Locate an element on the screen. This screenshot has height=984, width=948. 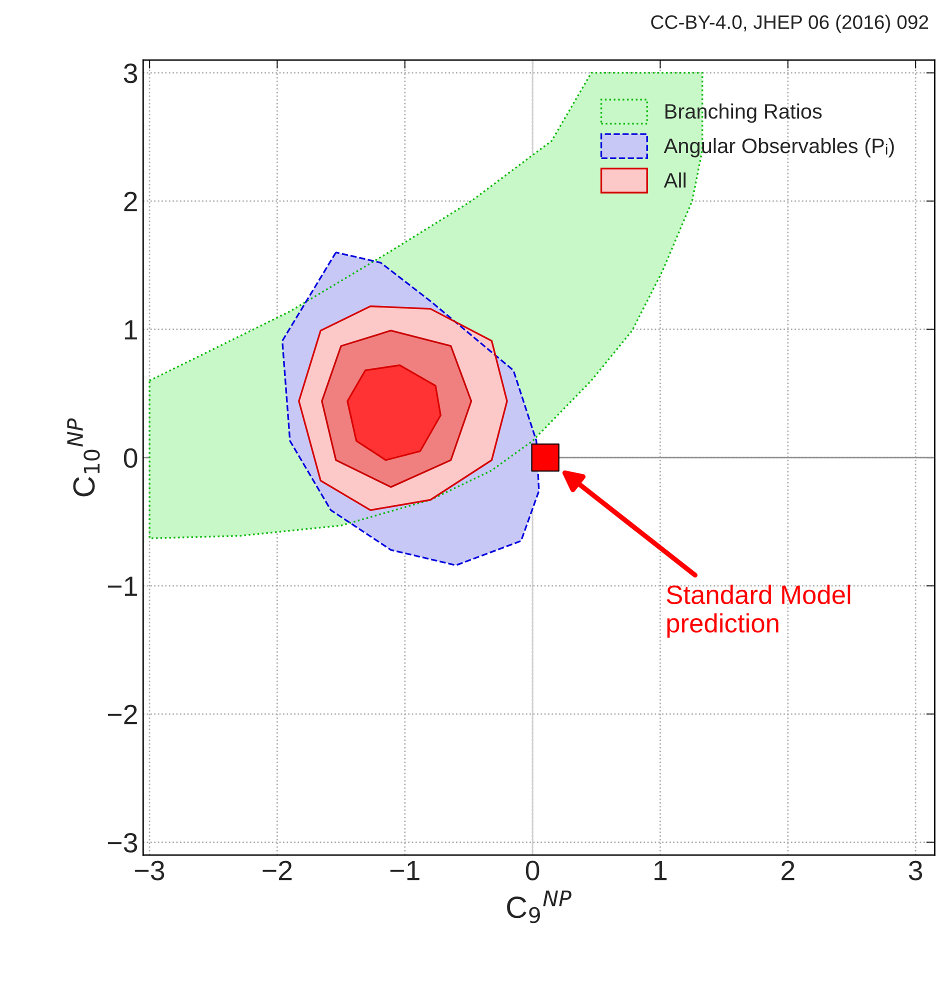
x-tick-label: 3 is located at coordinates (915, 870).